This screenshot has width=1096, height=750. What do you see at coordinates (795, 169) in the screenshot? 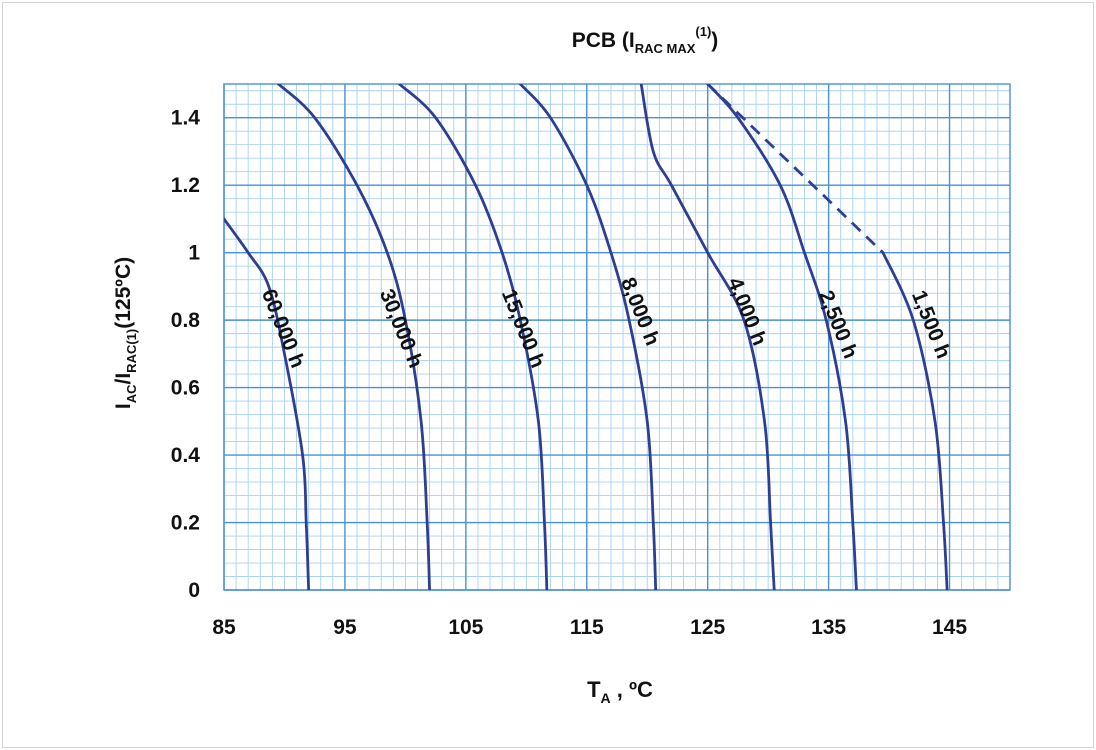
I see `dashed-limit-line` at bounding box center [795, 169].